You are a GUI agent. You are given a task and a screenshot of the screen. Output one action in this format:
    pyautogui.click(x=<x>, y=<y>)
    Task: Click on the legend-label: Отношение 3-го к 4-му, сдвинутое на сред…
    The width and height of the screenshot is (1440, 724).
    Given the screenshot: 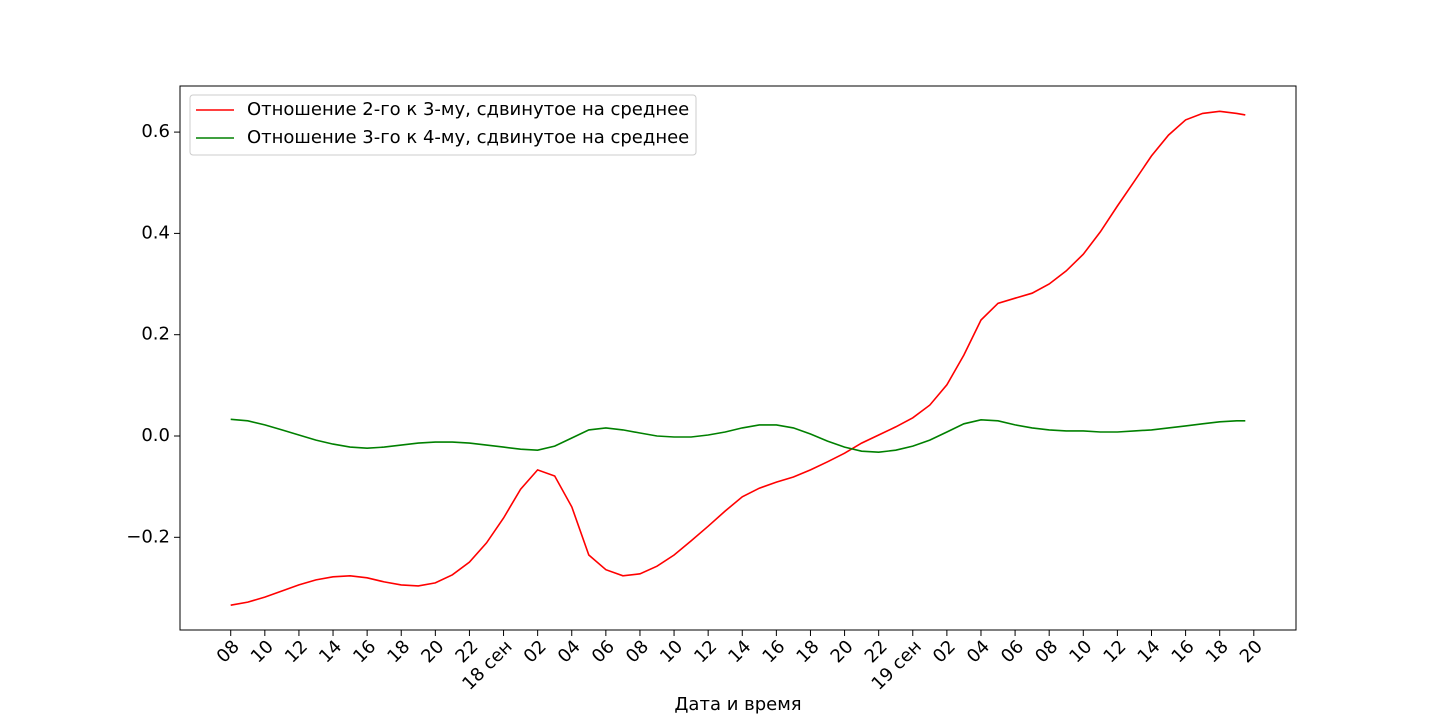 What is the action you would take?
    pyautogui.click(x=468, y=137)
    